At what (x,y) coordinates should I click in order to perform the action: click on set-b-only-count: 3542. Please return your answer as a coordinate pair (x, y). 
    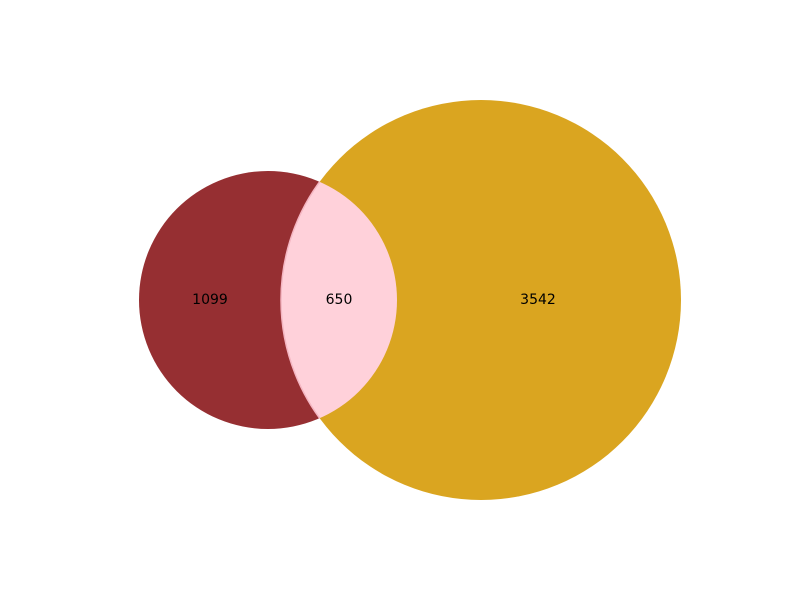
    Looking at the image, I should click on (538, 300).